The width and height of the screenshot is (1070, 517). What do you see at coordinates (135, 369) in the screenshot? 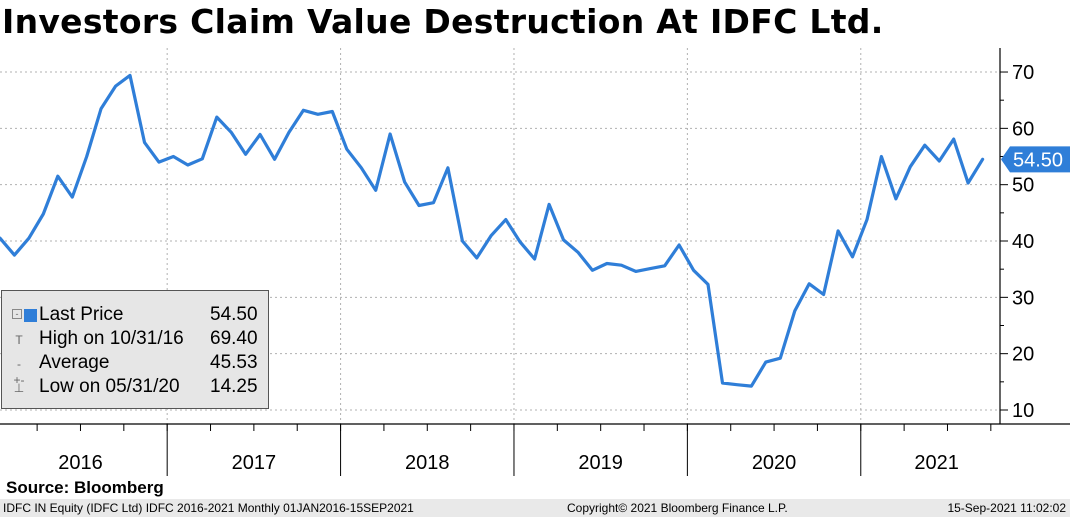
I see `legend-row-average: -+- Average 45.53` at bounding box center [135, 369].